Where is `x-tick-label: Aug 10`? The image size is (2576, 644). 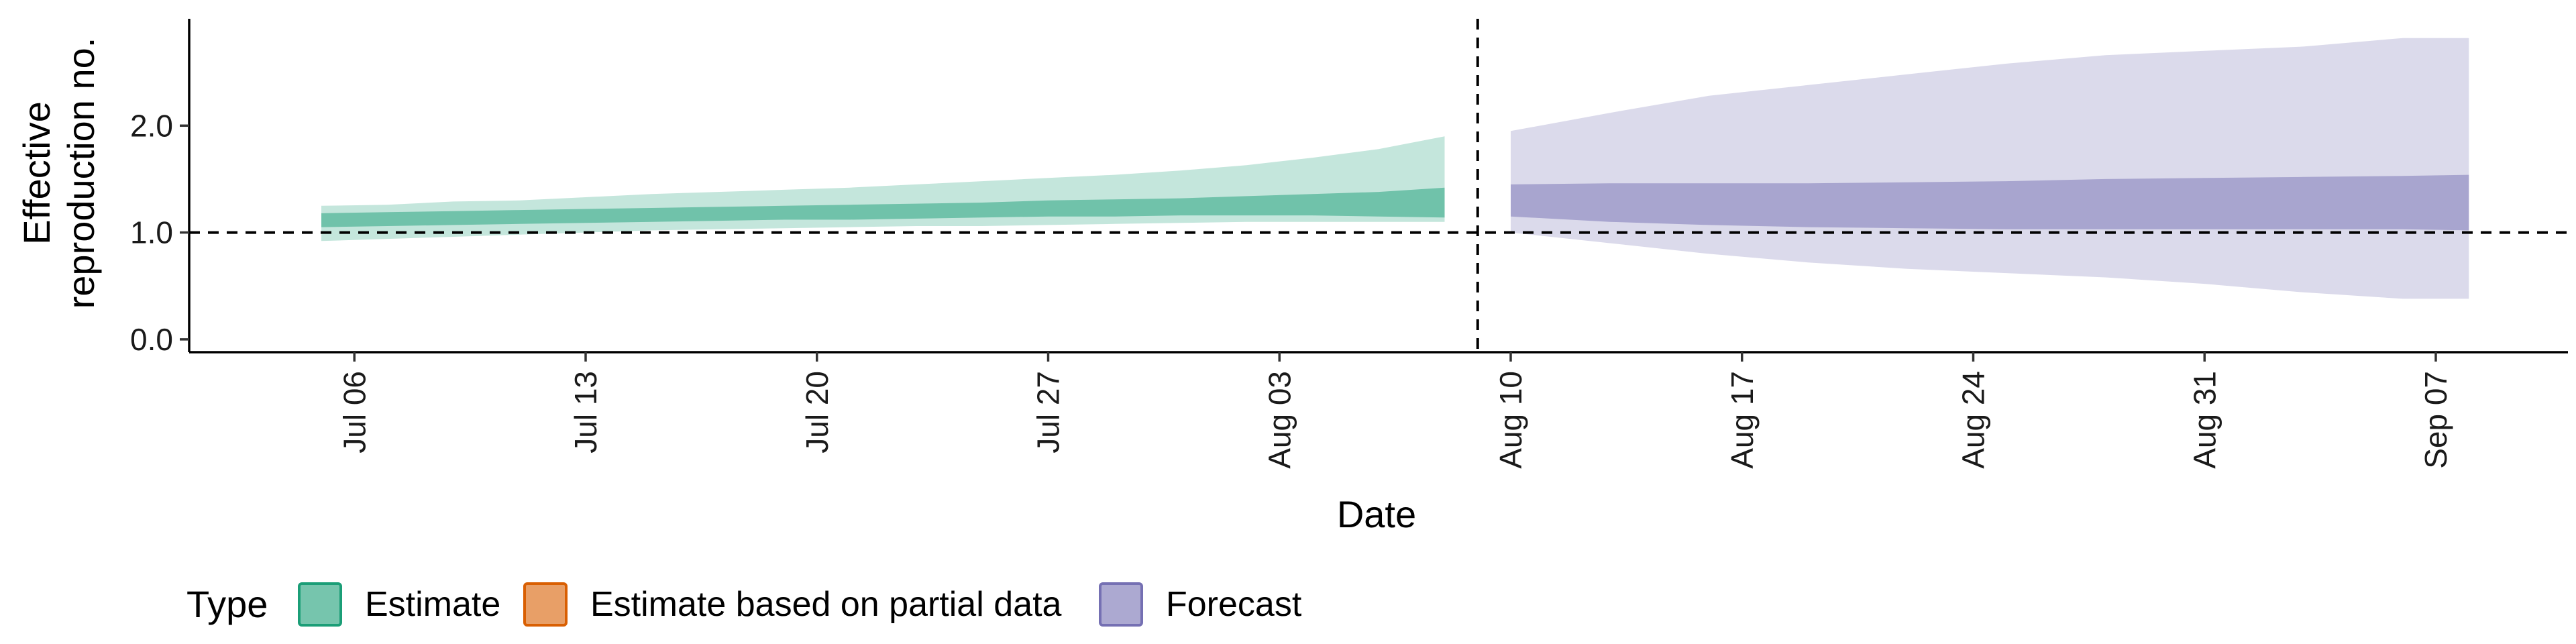
x-tick-label: Aug 10 is located at coordinates (1510, 420).